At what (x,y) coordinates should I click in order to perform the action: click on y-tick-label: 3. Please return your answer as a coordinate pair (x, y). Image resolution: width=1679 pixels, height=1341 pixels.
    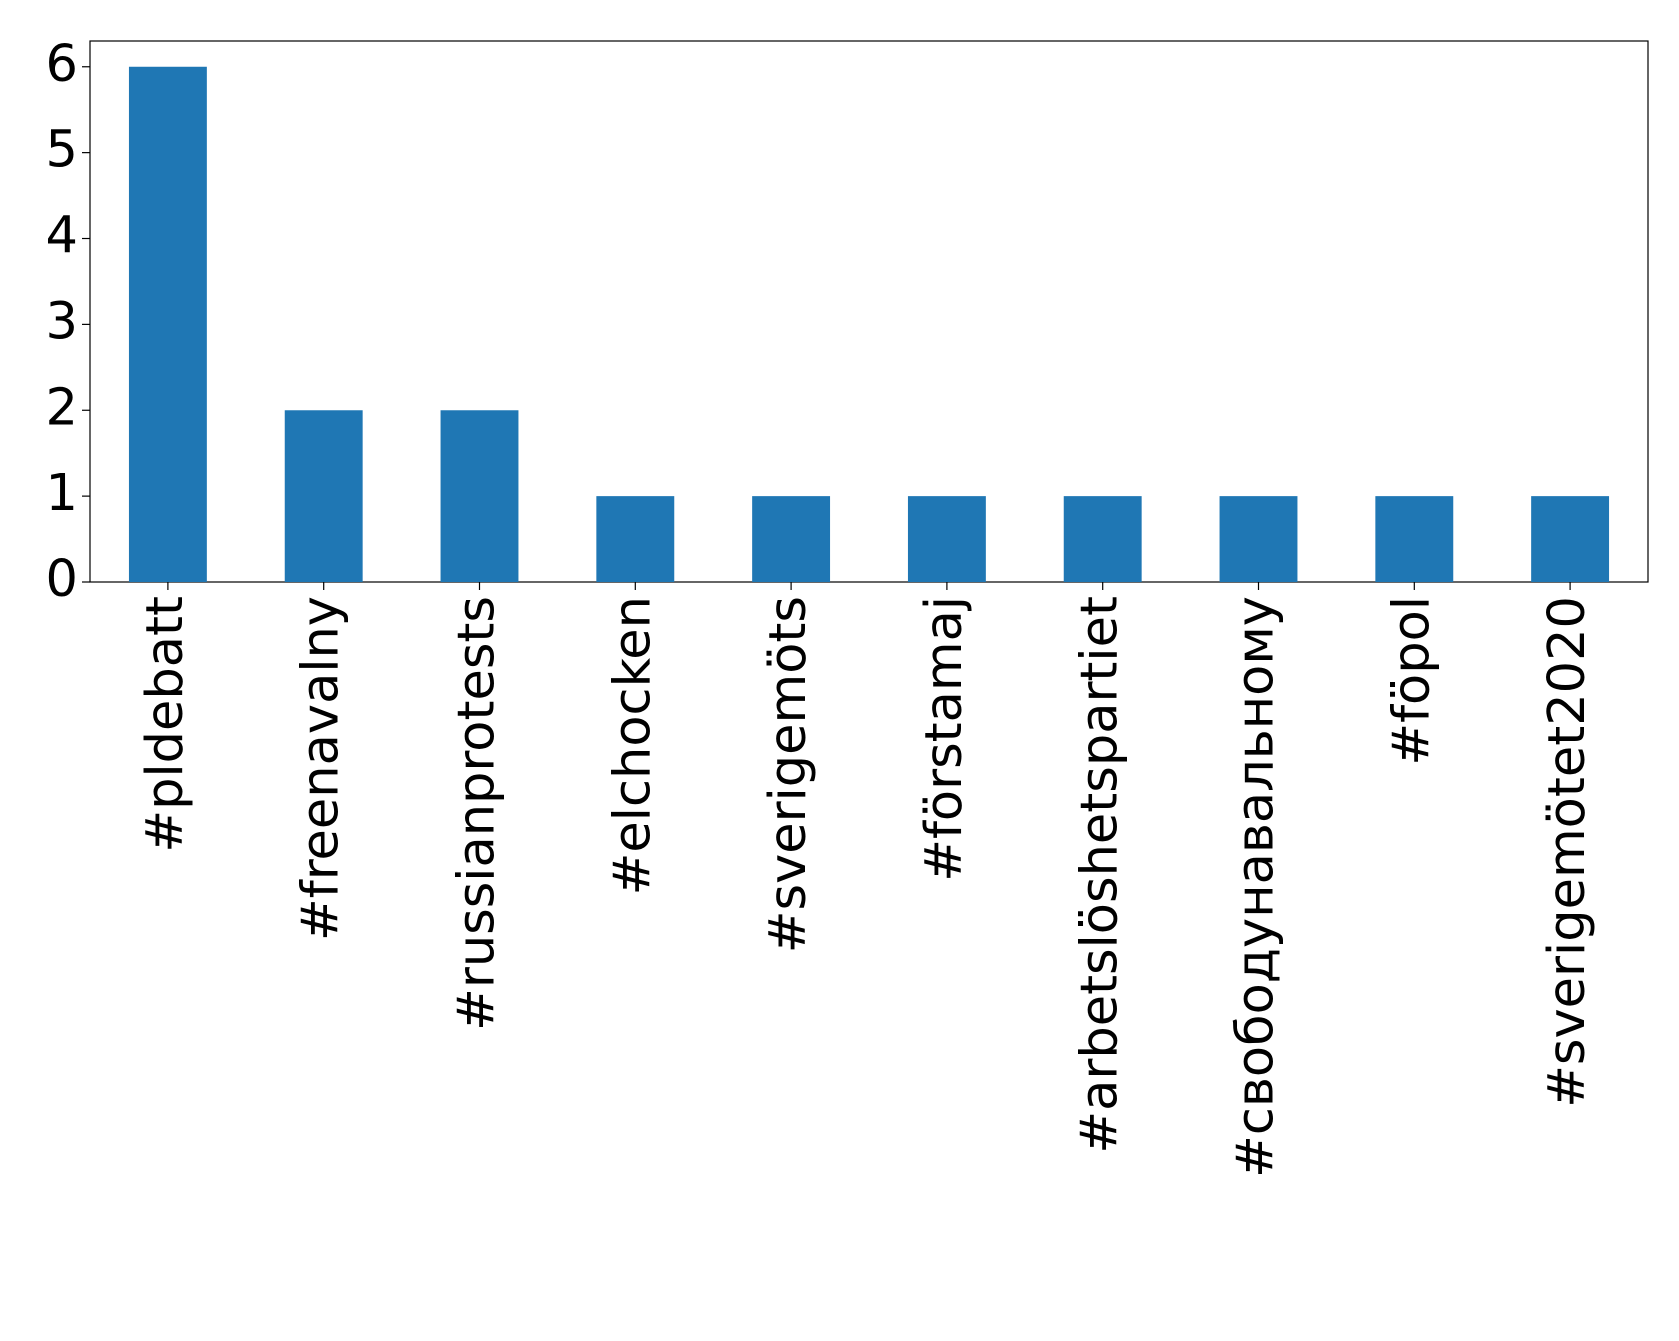
    Looking at the image, I should click on (62, 321).